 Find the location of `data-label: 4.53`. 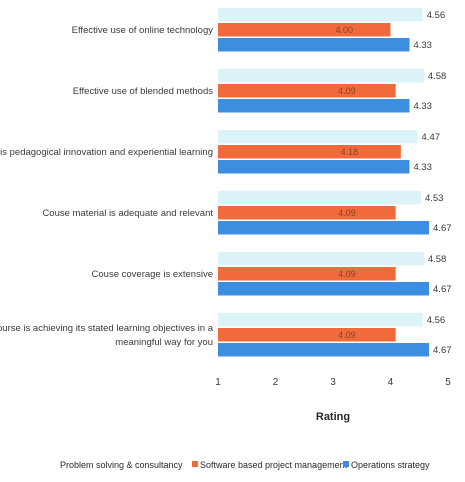

data-label: 4.53 is located at coordinates (434, 198).